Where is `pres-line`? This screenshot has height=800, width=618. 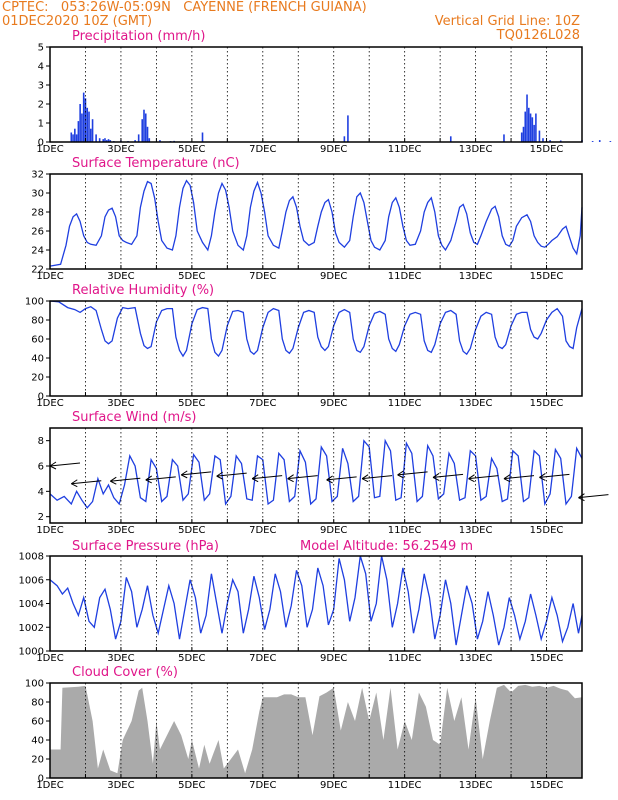 pres-line is located at coordinates (316, 600).